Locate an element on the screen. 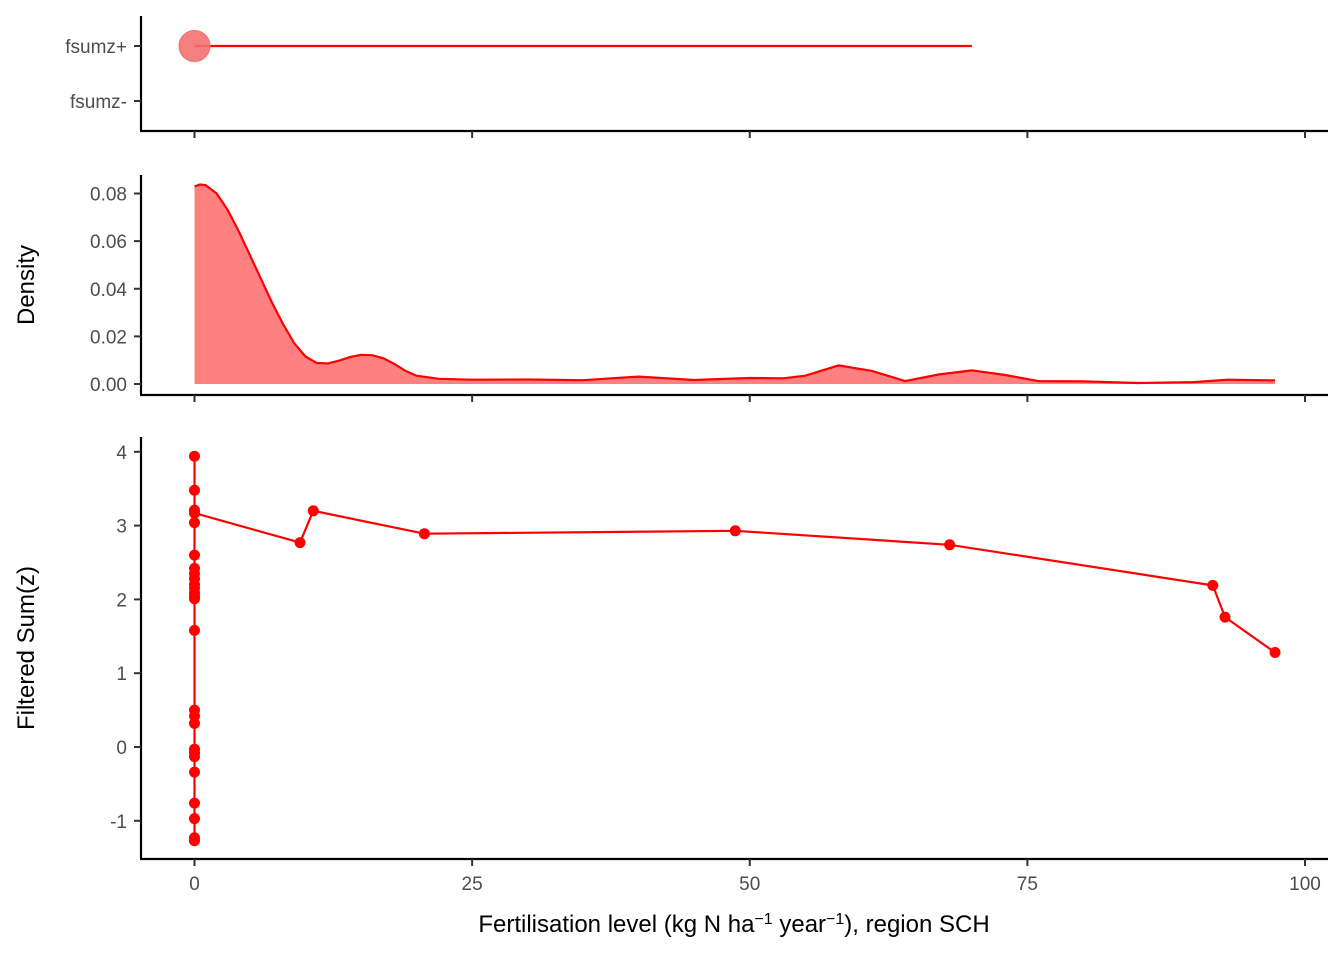 The height and width of the screenshot is (960, 1344). mid-y-ticks: 0.00 0.02 0.04 0.06 0.08 is located at coordinates (115, 290).